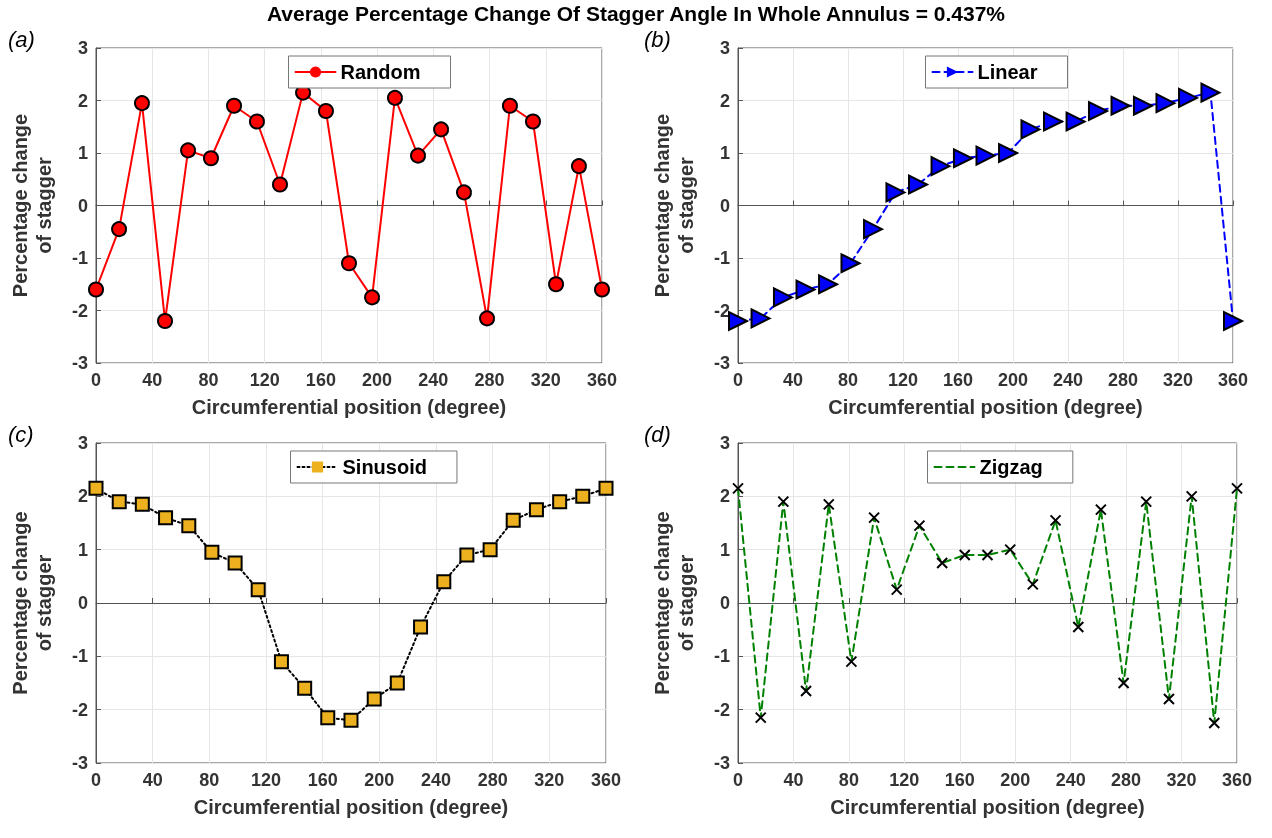  I want to click on text: (b), so click(657, 39).